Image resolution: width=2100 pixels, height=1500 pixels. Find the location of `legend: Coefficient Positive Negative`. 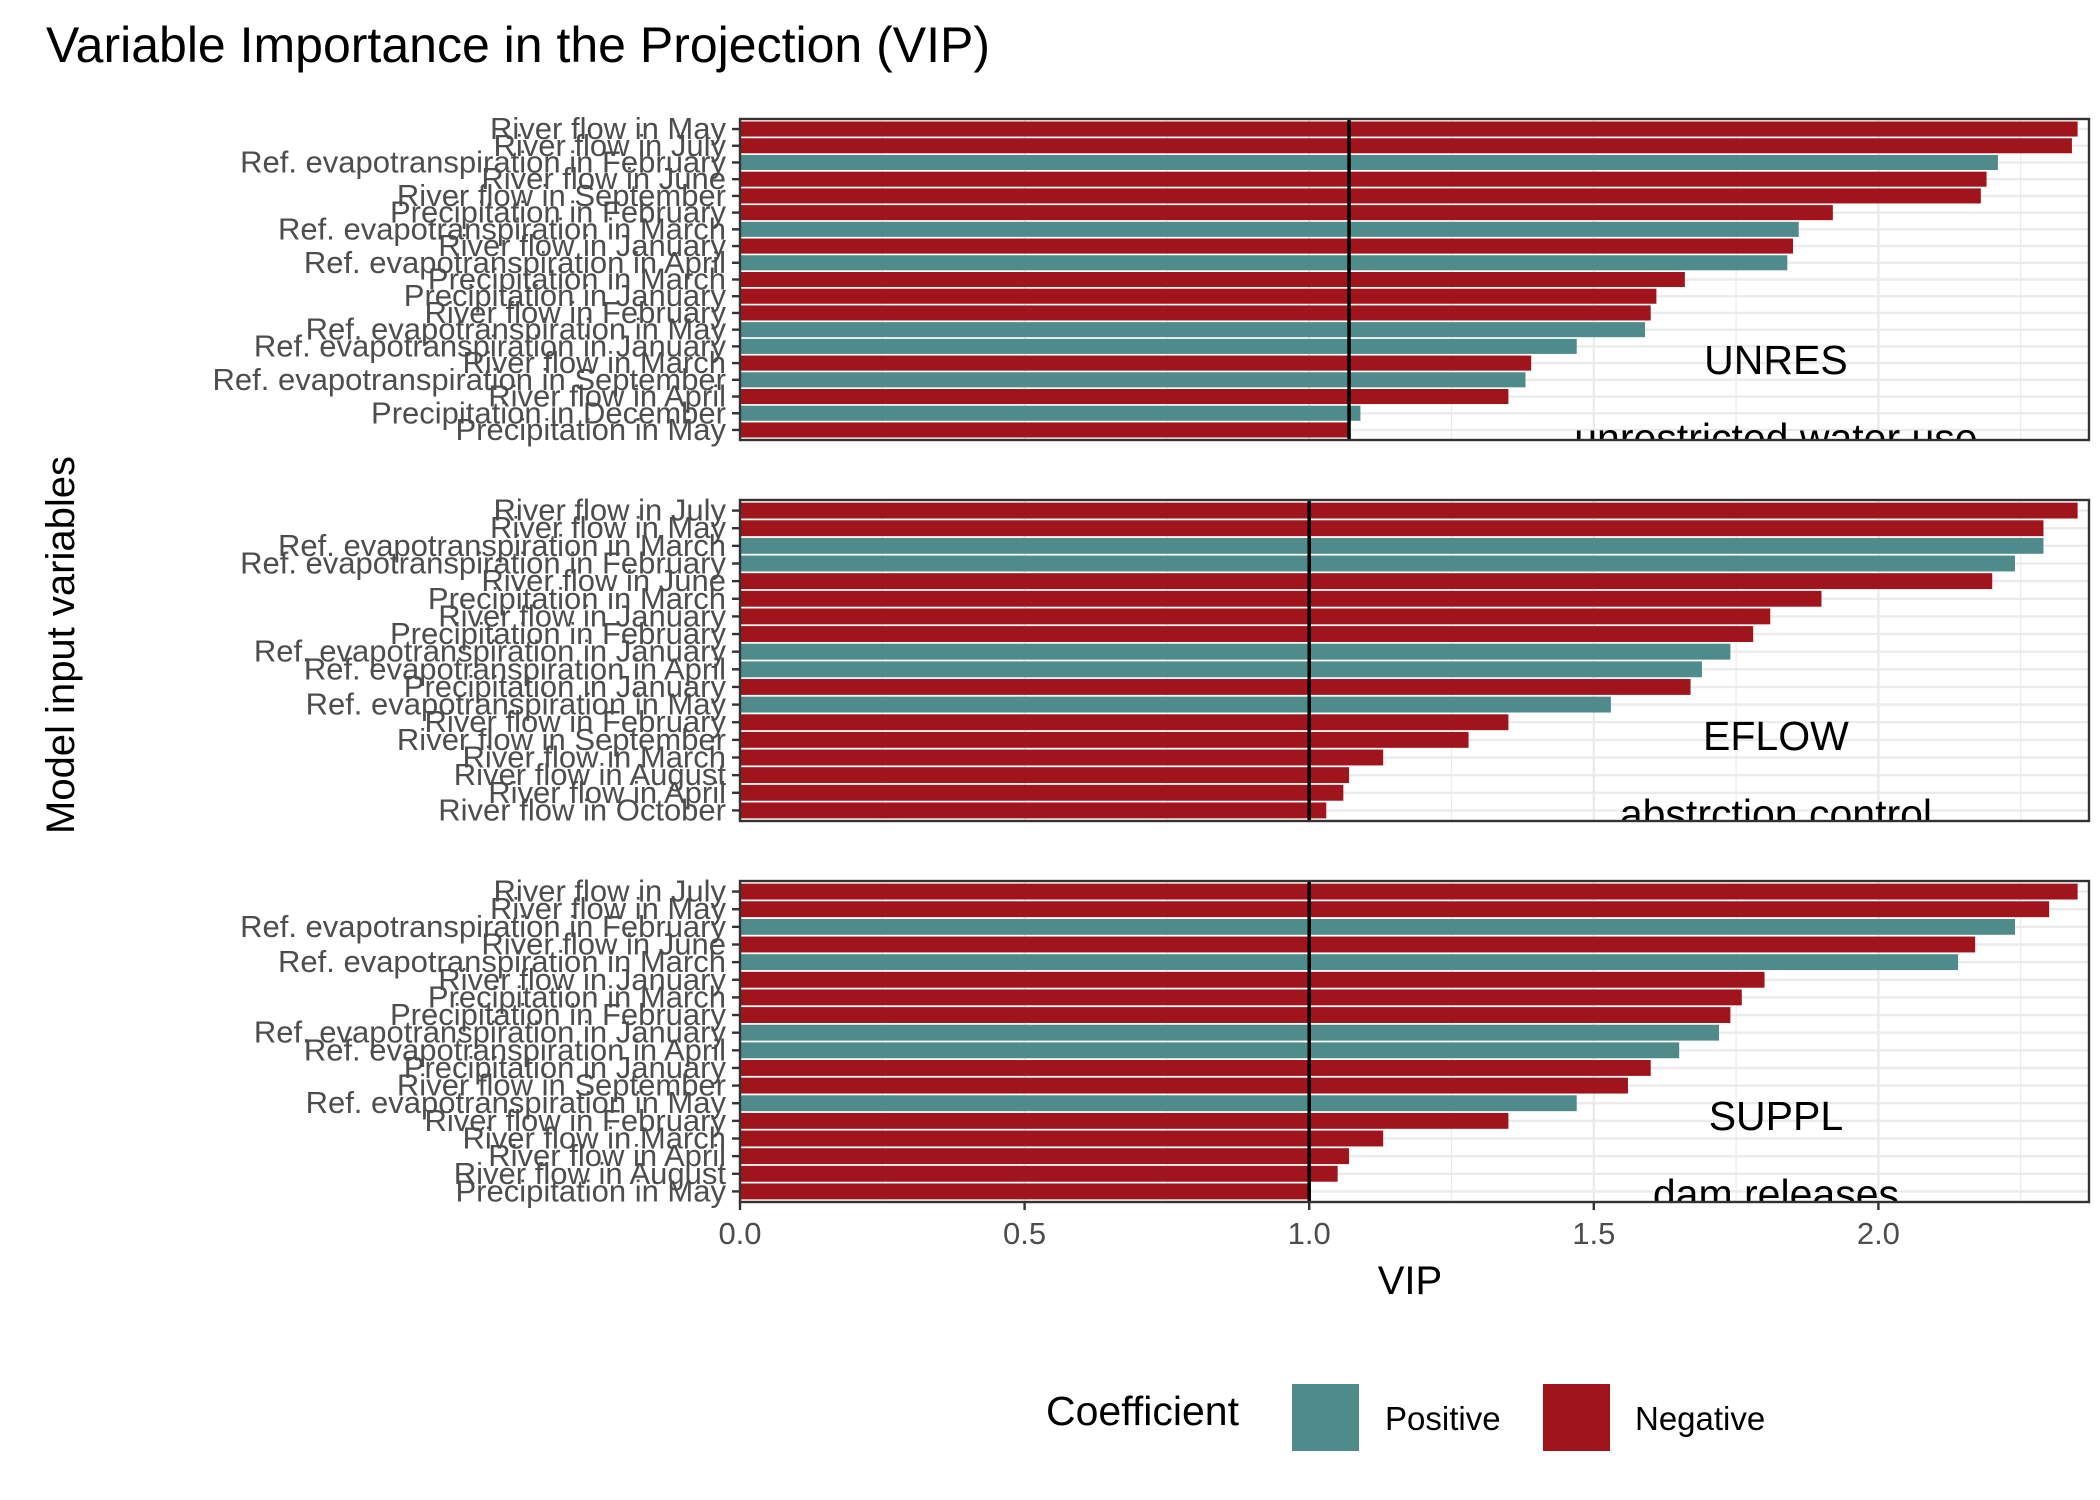

legend: Coefficient Positive Negative is located at coordinates (1405, 1417).